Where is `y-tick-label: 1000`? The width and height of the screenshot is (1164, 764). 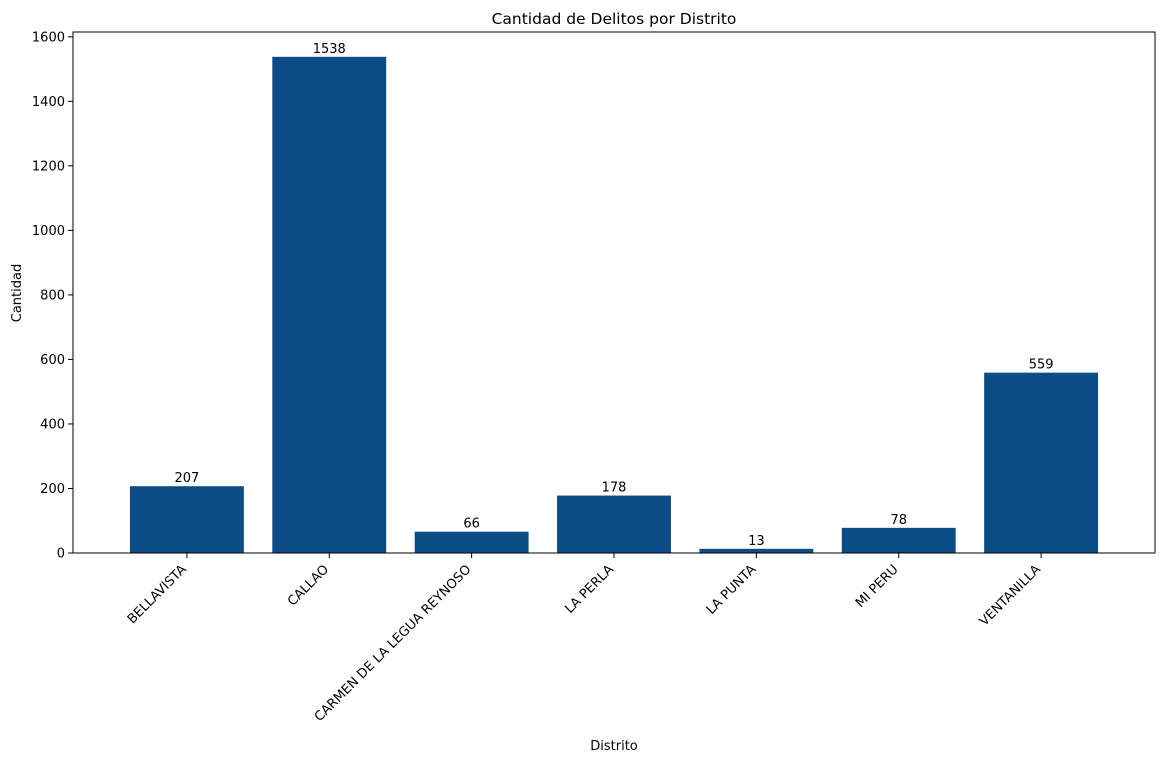 y-tick-label: 1000 is located at coordinates (48, 231).